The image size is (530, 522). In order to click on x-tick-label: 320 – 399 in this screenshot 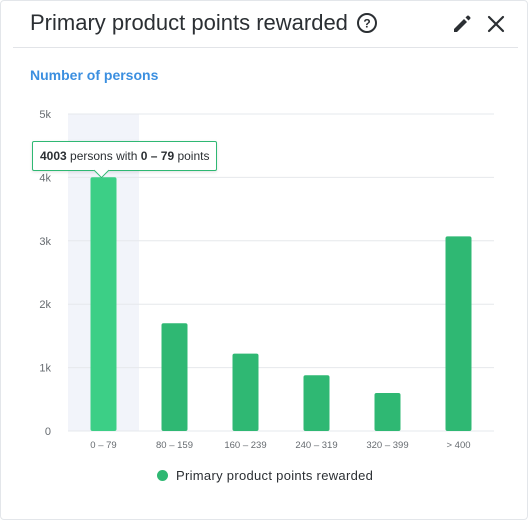, I will do `click(387, 445)`.